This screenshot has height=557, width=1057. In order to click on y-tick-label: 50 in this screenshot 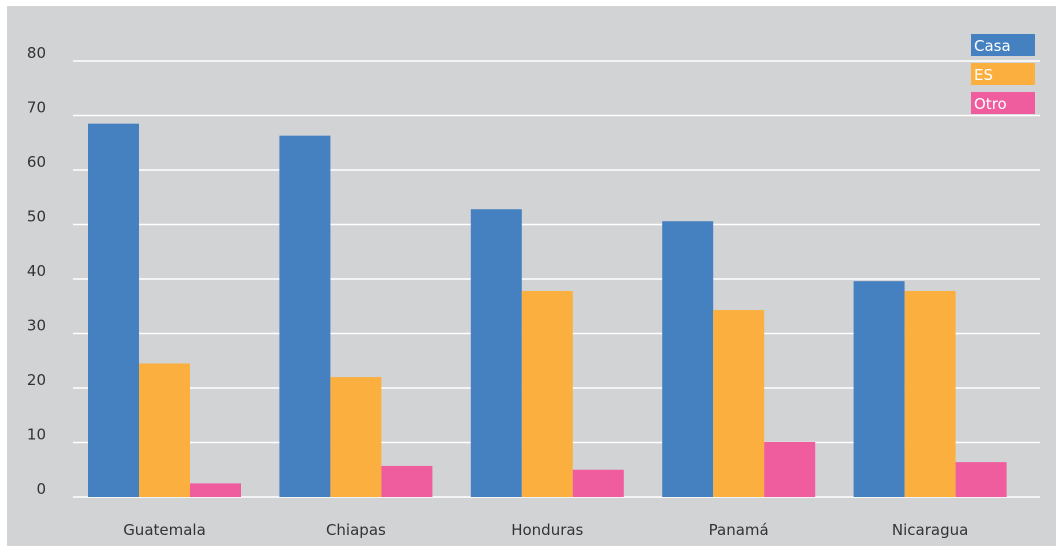, I will do `click(36, 217)`.